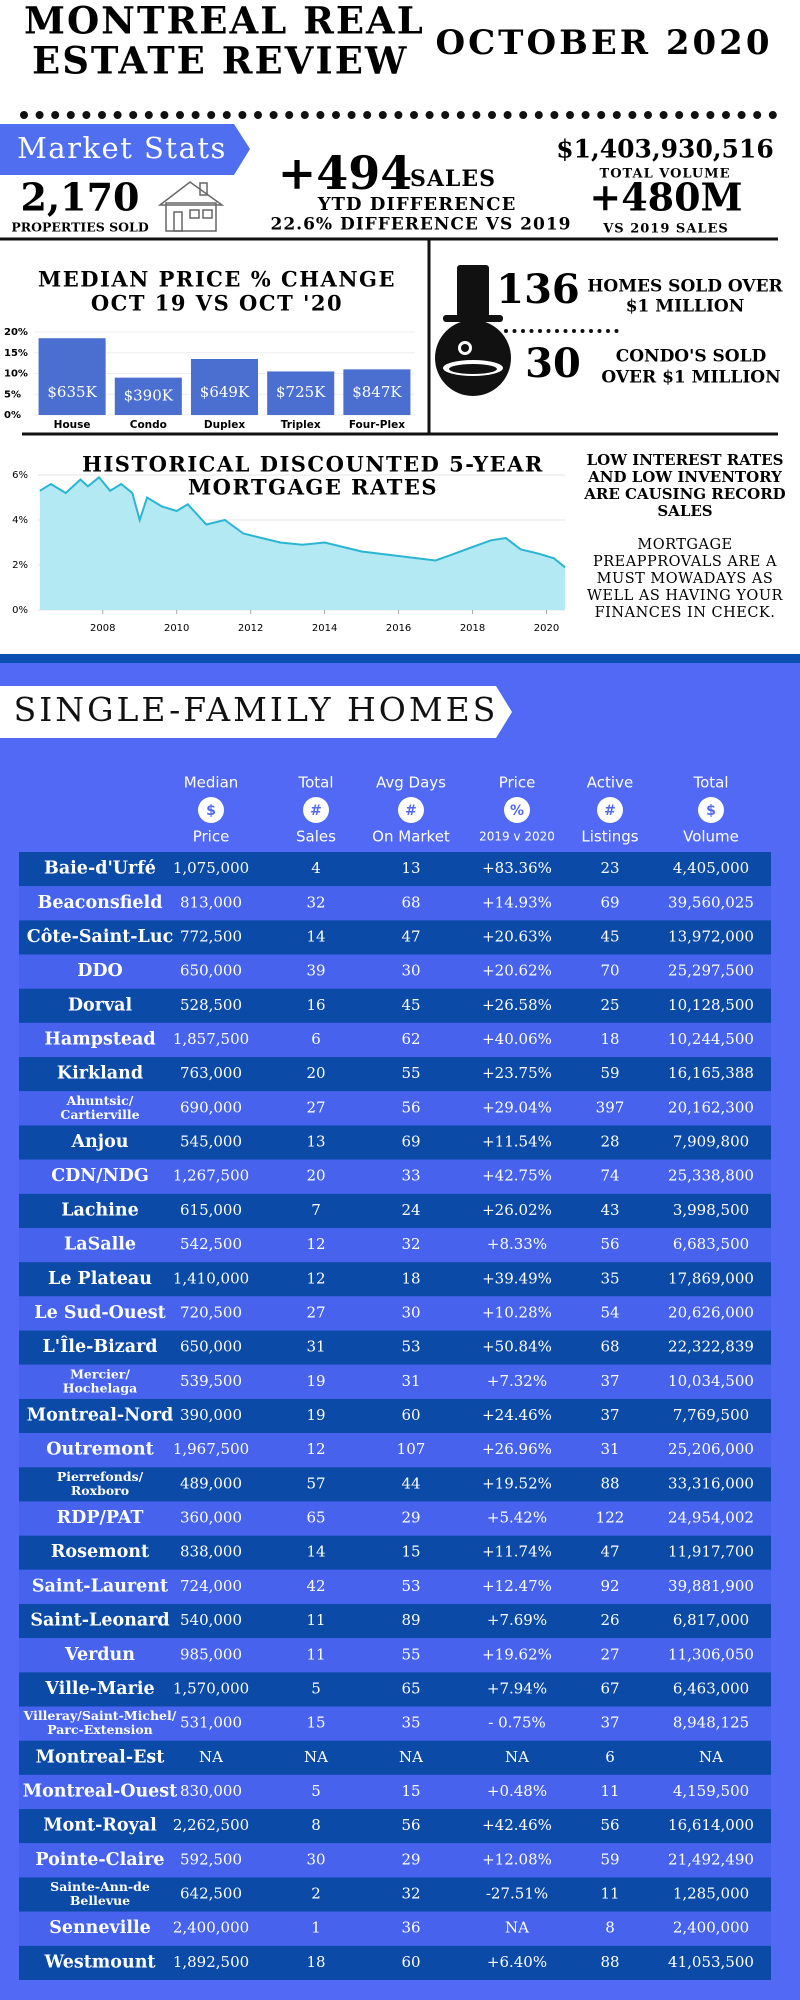 This screenshot has width=800, height=2000. Describe the element at coordinates (100, 937) in the screenshot. I see `area-name: Côte-Saint-Luc` at that location.